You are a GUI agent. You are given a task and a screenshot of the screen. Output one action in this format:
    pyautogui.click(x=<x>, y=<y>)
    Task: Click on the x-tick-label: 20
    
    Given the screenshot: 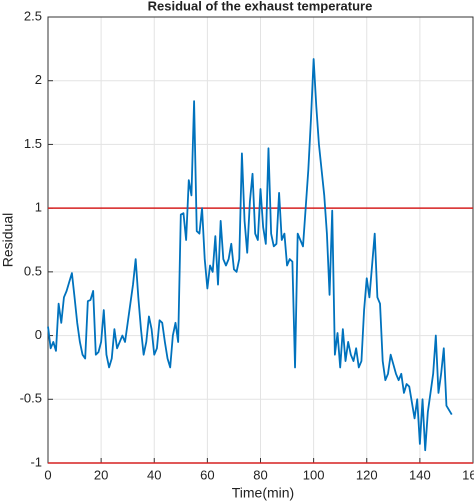 What is the action you would take?
    pyautogui.click(x=101, y=474)
    